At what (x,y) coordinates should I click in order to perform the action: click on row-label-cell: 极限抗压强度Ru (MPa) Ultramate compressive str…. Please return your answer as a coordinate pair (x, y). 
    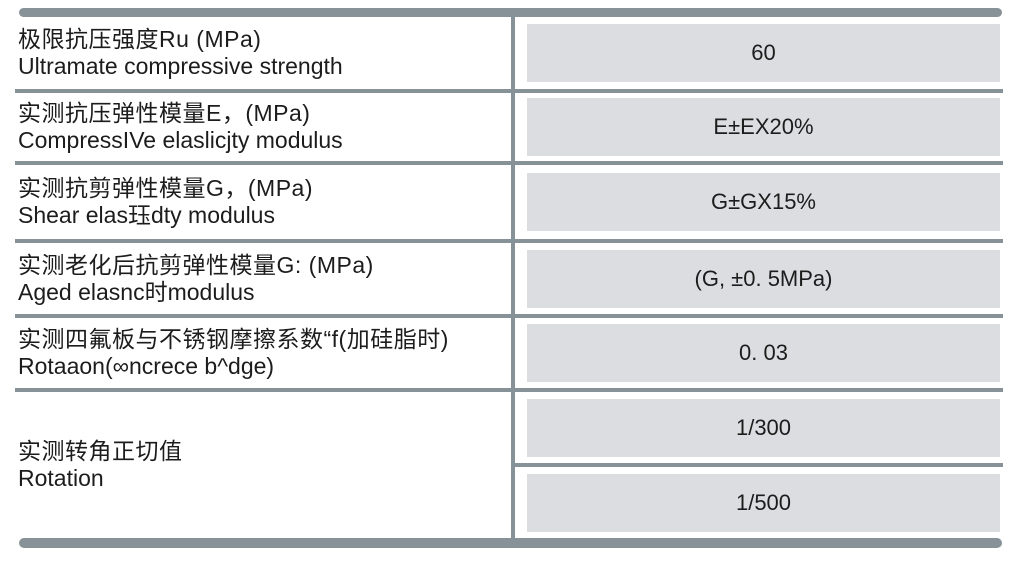
    Looking at the image, I should click on (264, 53).